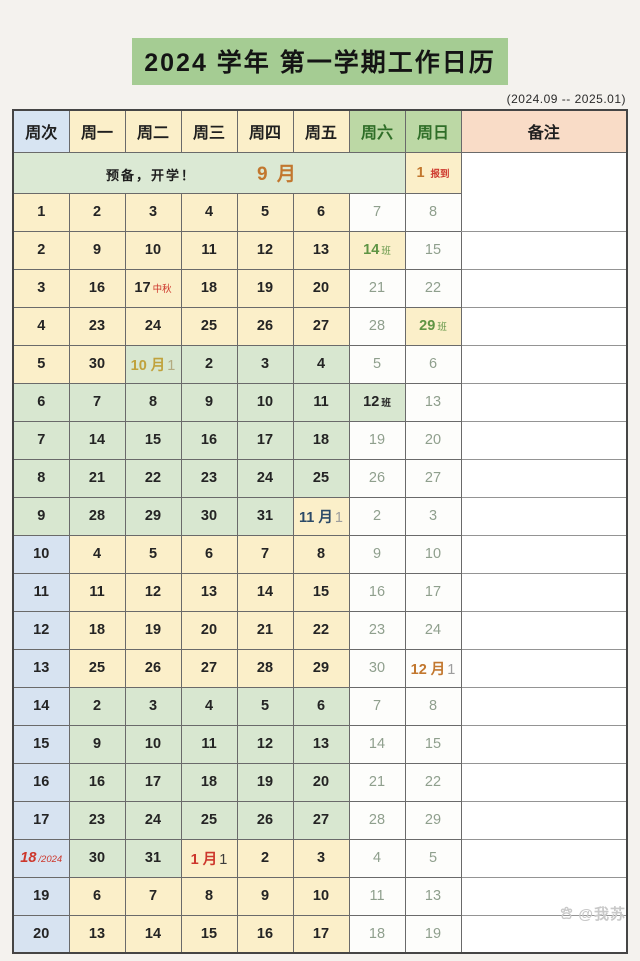 The width and height of the screenshot is (640, 961). I want to click on week-number-text: 17, so click(41, 820).